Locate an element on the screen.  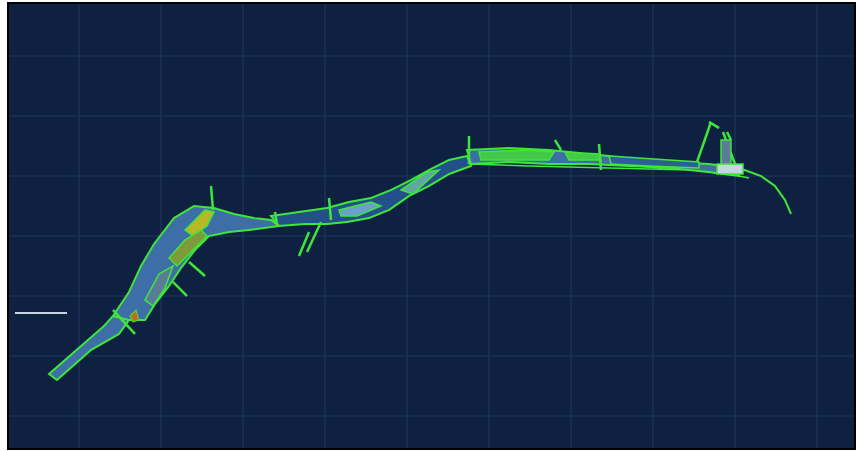
river-bar-blue-dark is located at coordinates (654, 162).